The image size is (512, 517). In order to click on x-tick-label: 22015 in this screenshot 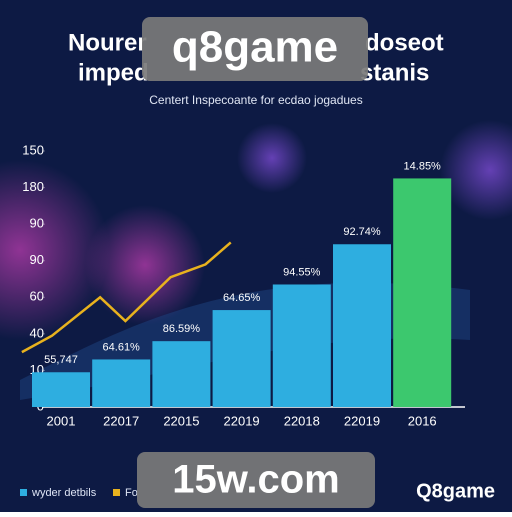, I will do `click(181, 420)`.